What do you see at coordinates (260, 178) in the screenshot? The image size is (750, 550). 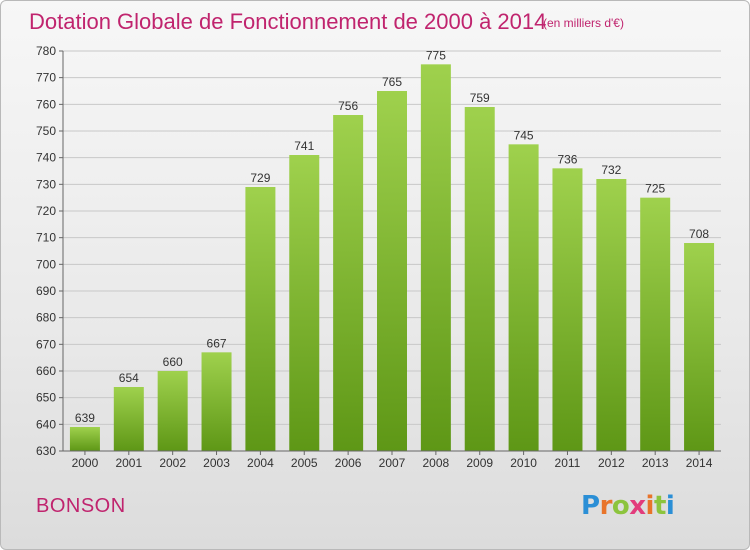 I see `data-label-2004: 729` at bounding box center [260, 178].